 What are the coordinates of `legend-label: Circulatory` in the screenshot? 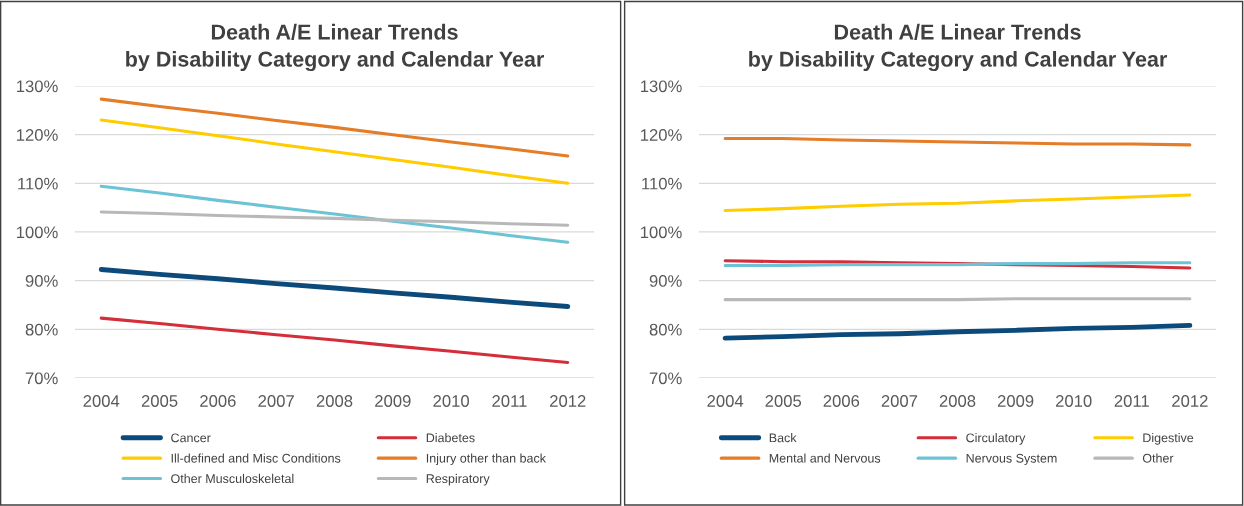 It's located at (996, 439).